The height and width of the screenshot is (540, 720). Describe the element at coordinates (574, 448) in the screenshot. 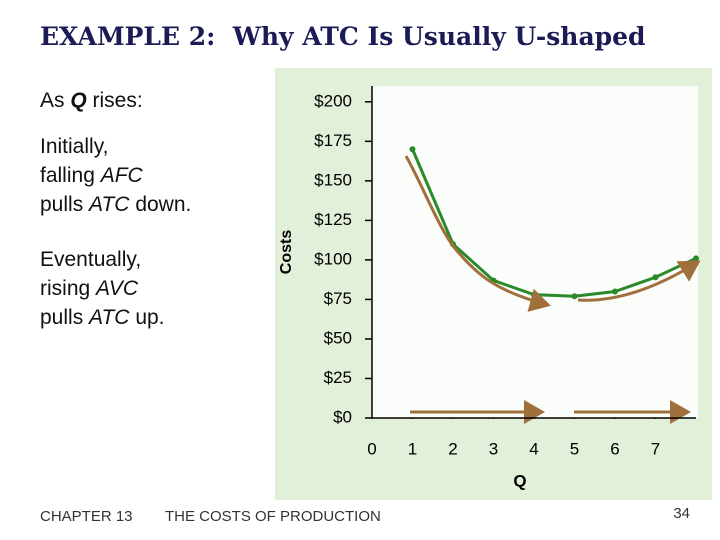

I see `x-tick-label: 5` at that location.